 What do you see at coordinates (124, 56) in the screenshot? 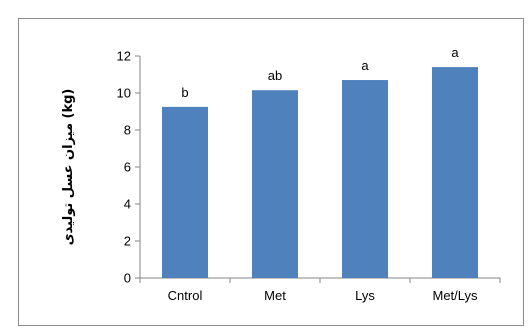
I see `y-tick-label: 12` at bounding box center [124, 56].